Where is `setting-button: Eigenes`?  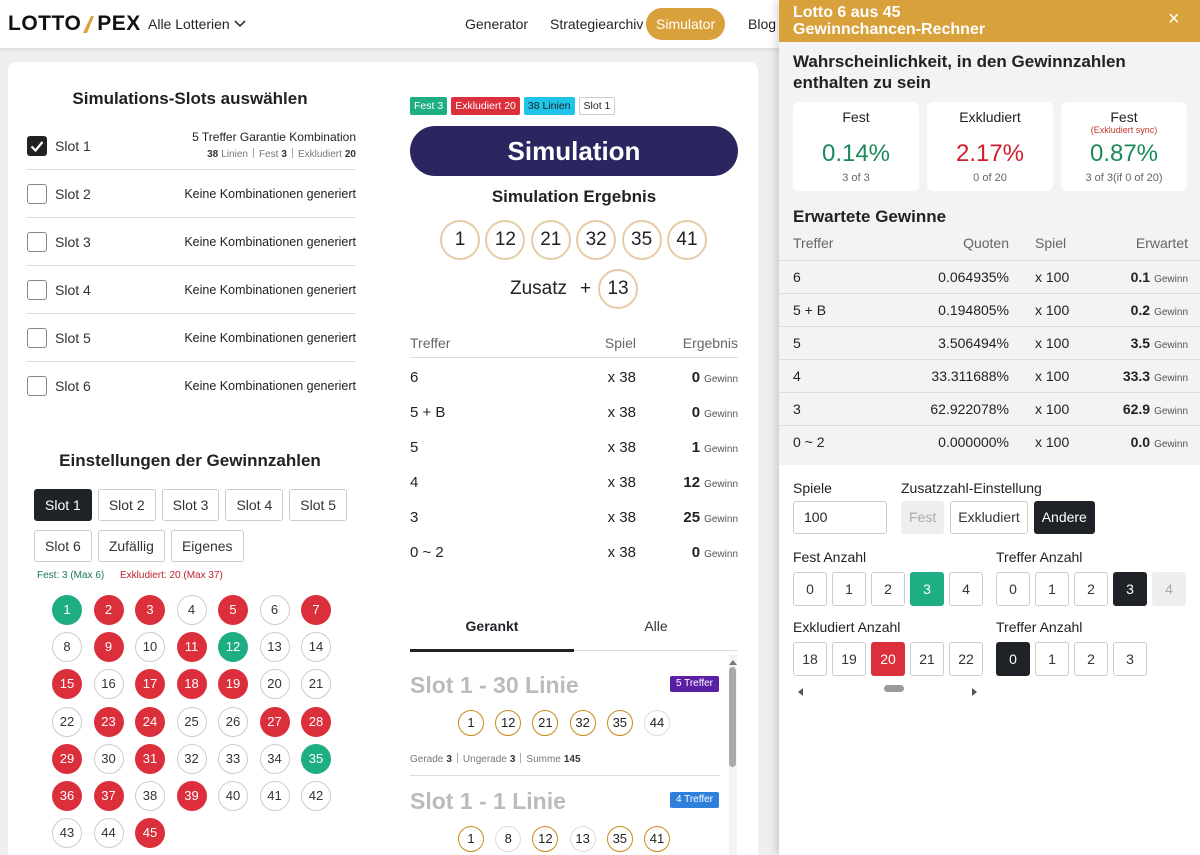
setting-button: Eigenes is located at coordinates (207, 546).